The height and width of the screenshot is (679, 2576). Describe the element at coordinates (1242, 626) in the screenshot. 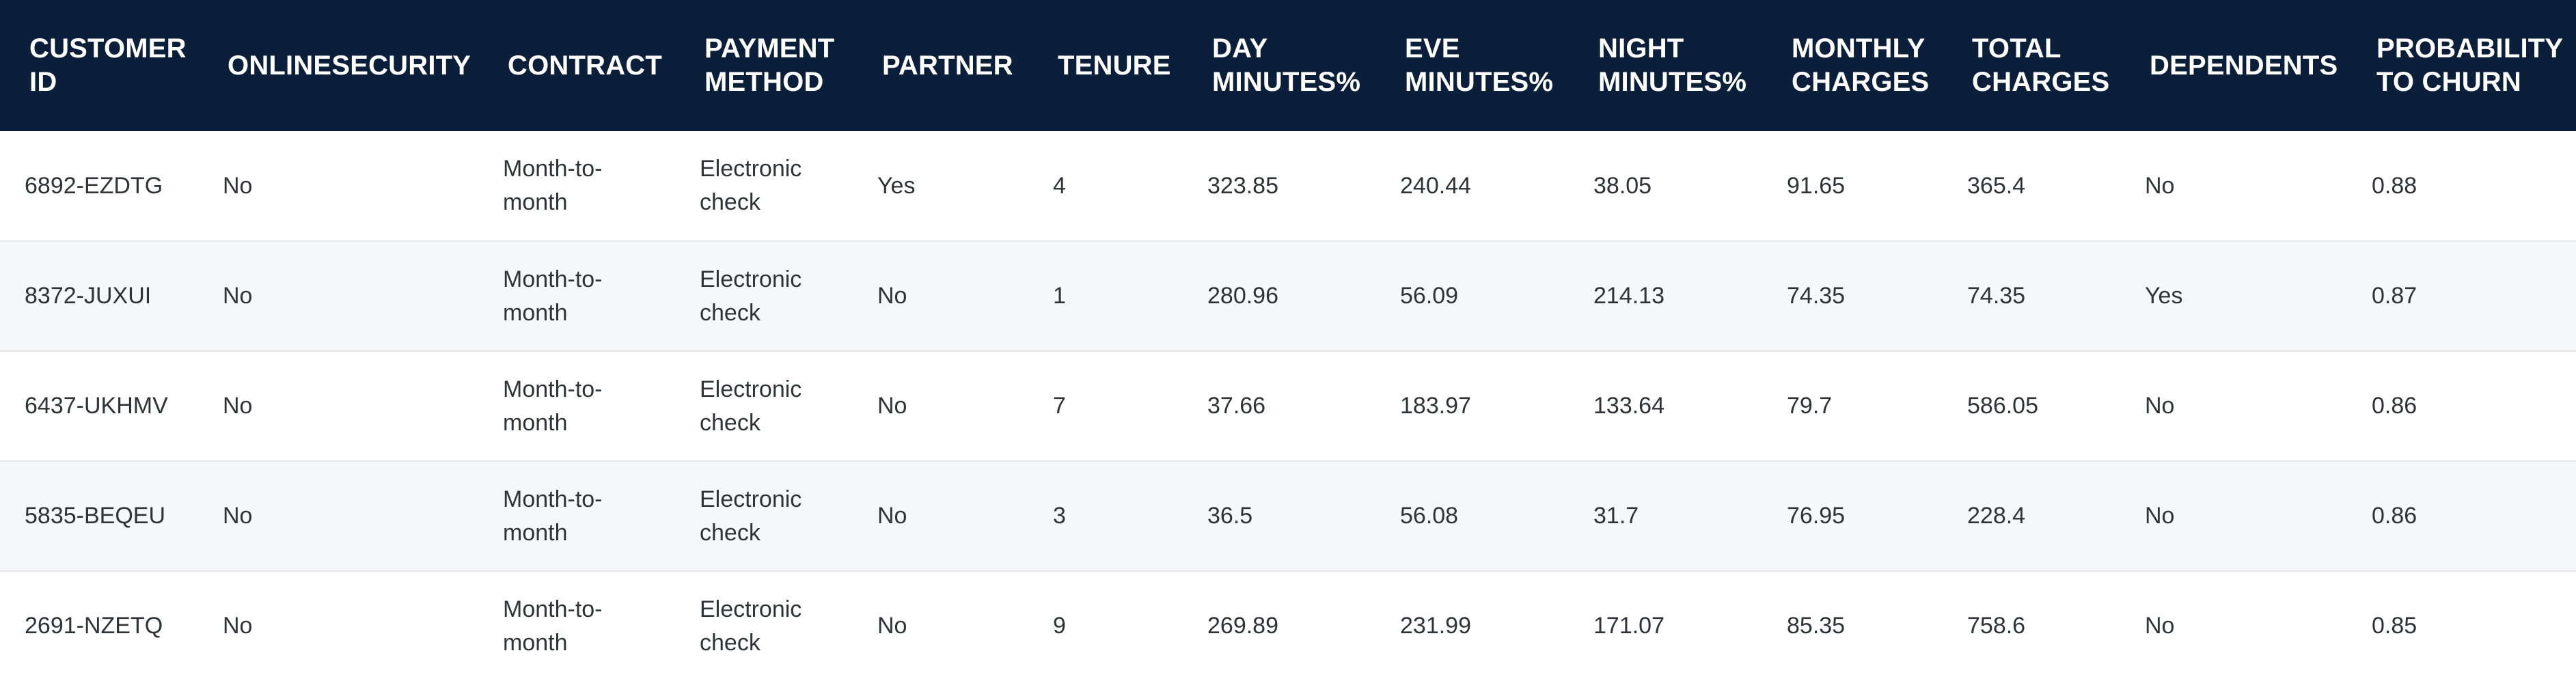

I see `cell-day-minutes: 269.89` at that location.